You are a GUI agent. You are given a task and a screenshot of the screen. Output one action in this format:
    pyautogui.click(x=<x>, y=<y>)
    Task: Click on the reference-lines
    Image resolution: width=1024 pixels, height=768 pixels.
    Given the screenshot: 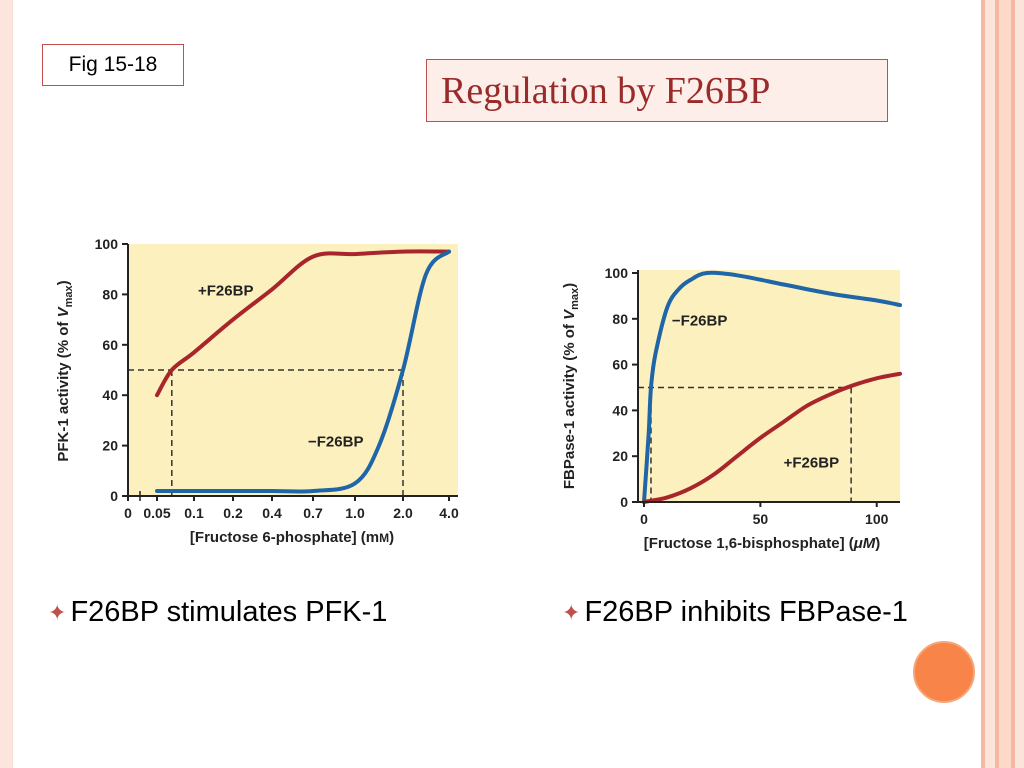 What is the action you would take?
    pyautogui.click(x=745, y=444)
    